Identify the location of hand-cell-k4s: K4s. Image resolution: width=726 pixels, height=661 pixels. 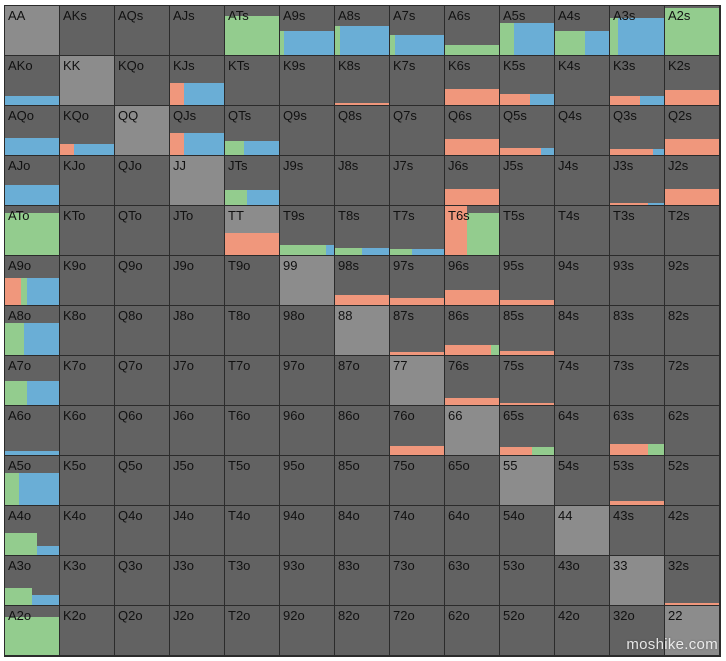
(582, 80).